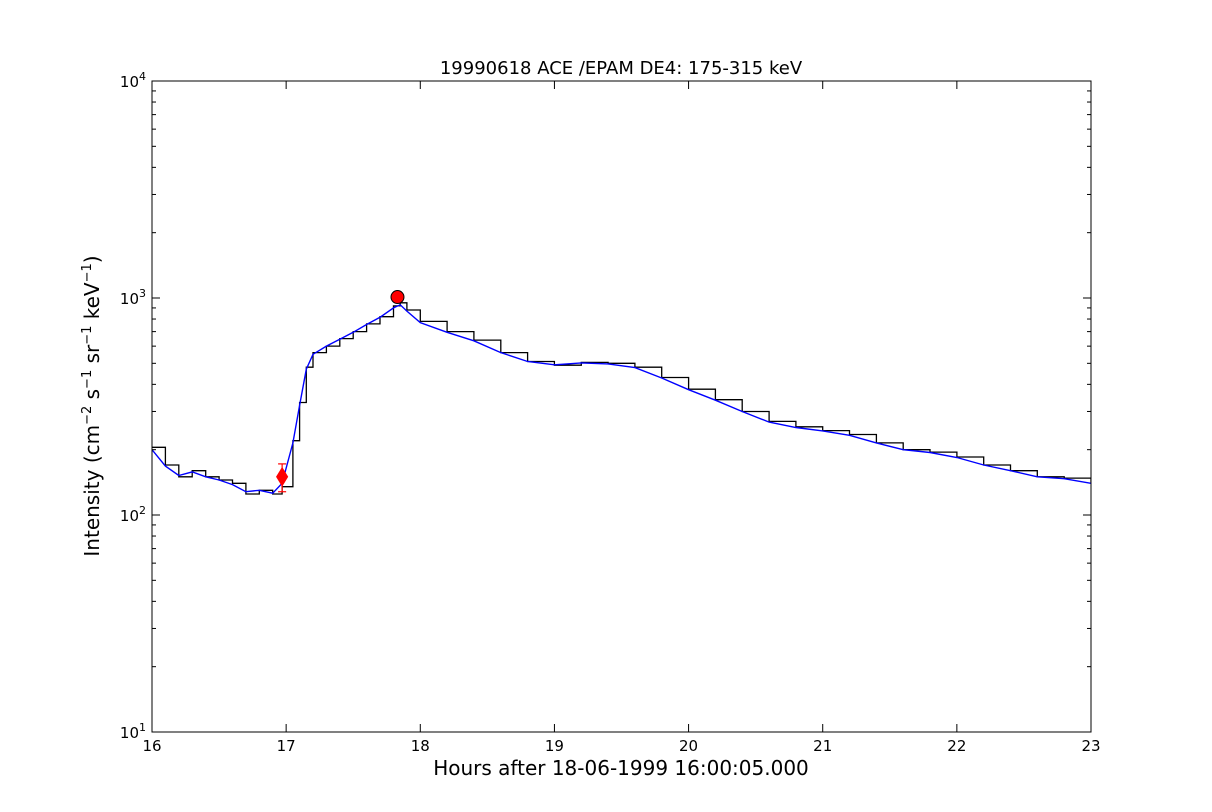 This screenshot has height=812, width=1212. I want to click on x-tick-label: 18, so click(420, 746).